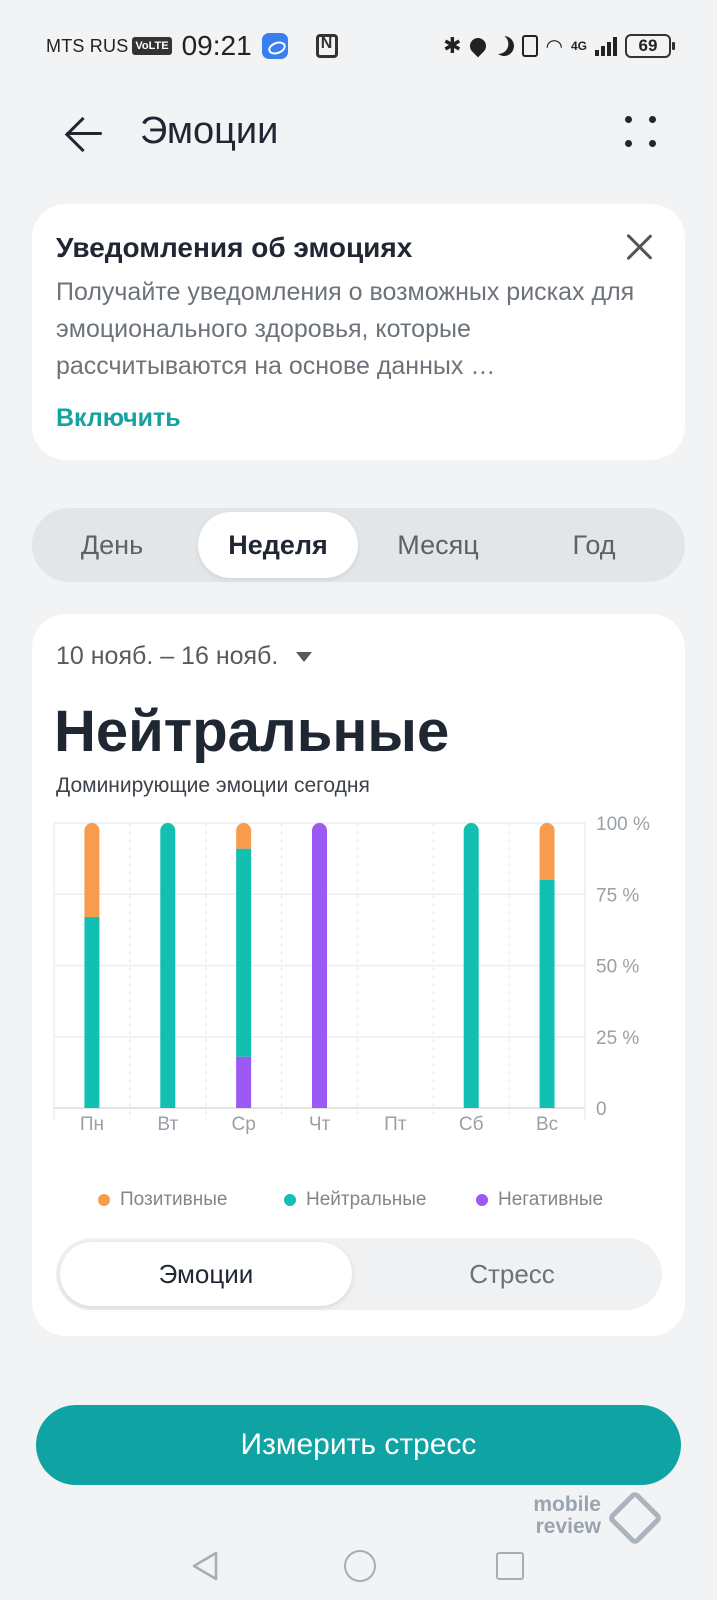 Image resolution: width=717 pixels, height=1600 pixels. Describe the element at coordinates (395, 1124) in the screenshot. I see `x-tick-label: Пт` at that location.